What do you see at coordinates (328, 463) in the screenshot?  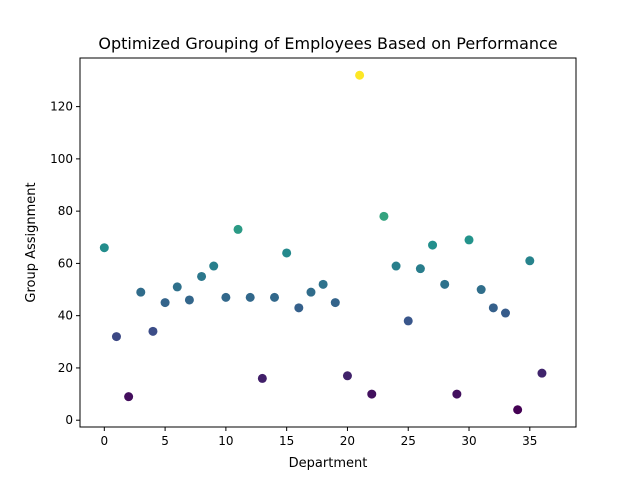 I see `x-axis-title: Department` at bounding box center [328, 463].